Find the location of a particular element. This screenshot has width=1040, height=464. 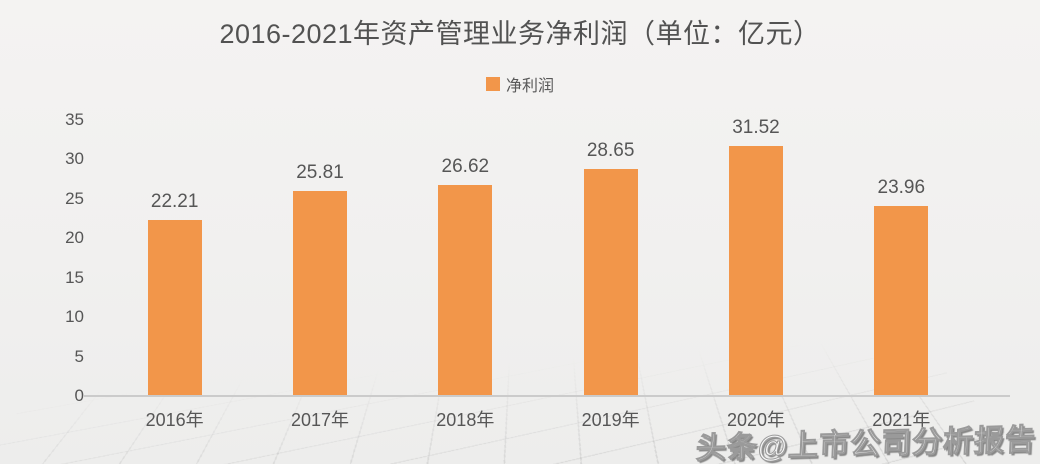

legend-label: 净利润 is located at coordinates (529, 86).